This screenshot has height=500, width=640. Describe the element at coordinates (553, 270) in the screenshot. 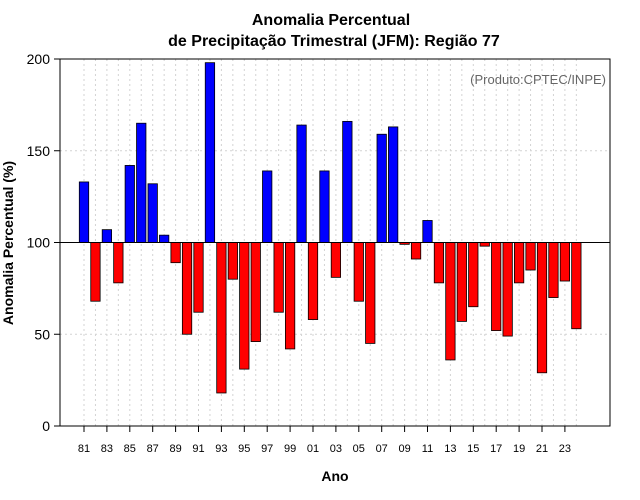

I see `bar-2022` at that location.